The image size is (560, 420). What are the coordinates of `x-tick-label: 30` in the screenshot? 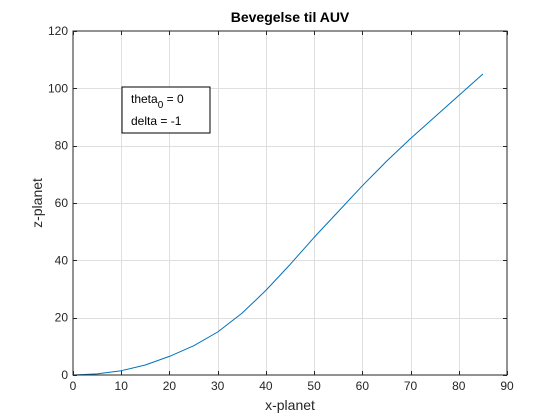 It's located at (218, 386).